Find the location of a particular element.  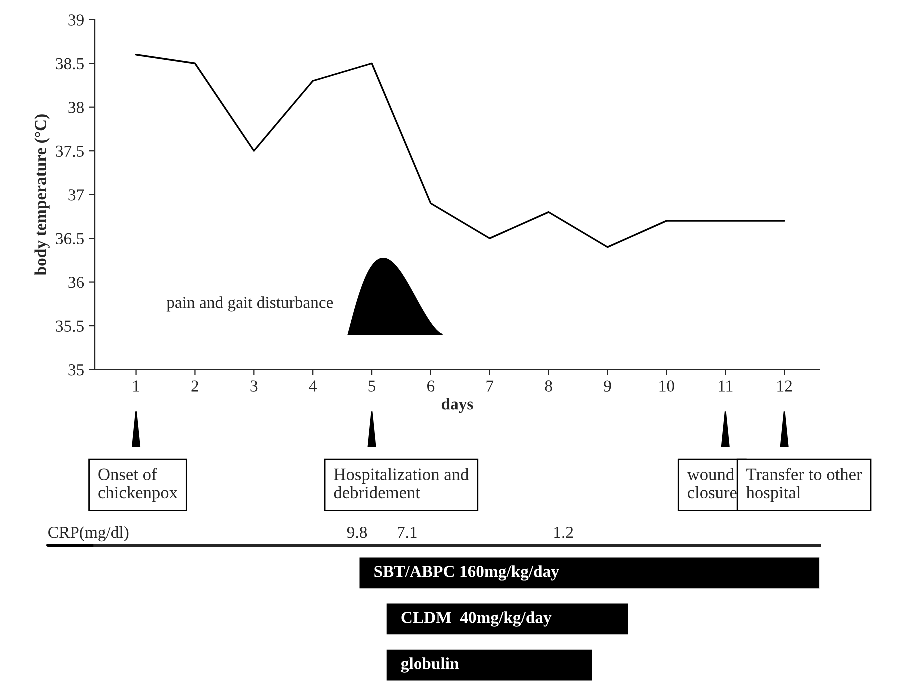

text: 7.1 is located at coordinates (407, 532).